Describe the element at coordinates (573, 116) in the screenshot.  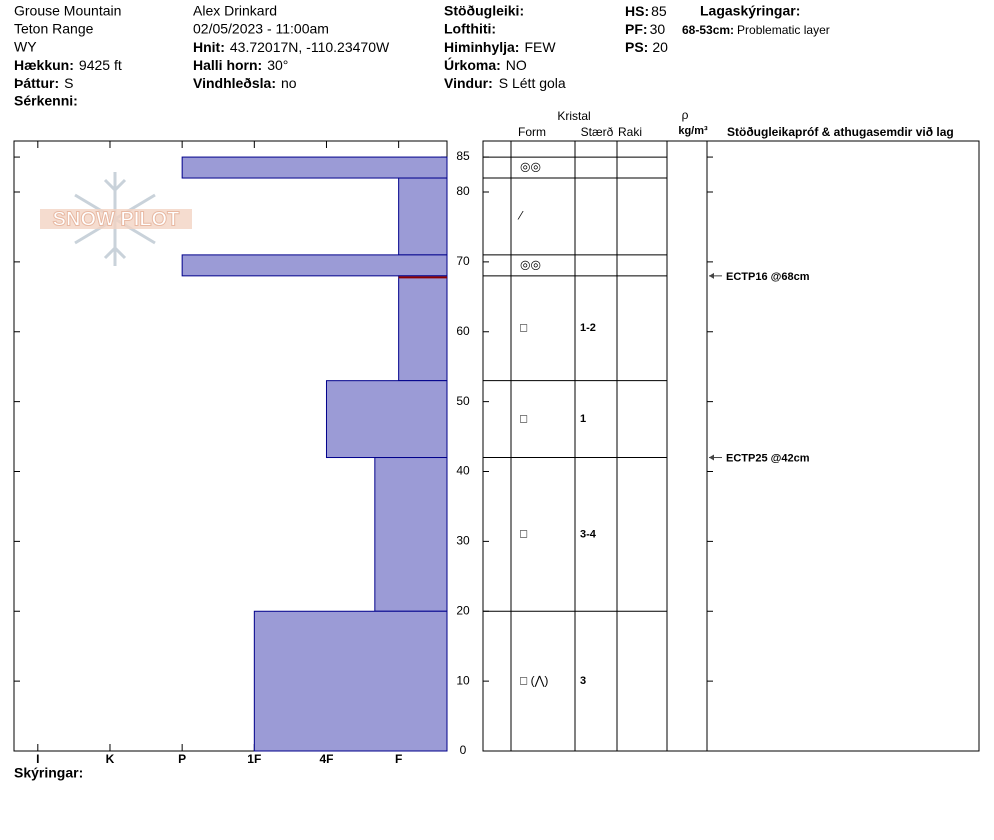
I see `header-crystal: Kristal` at that location.